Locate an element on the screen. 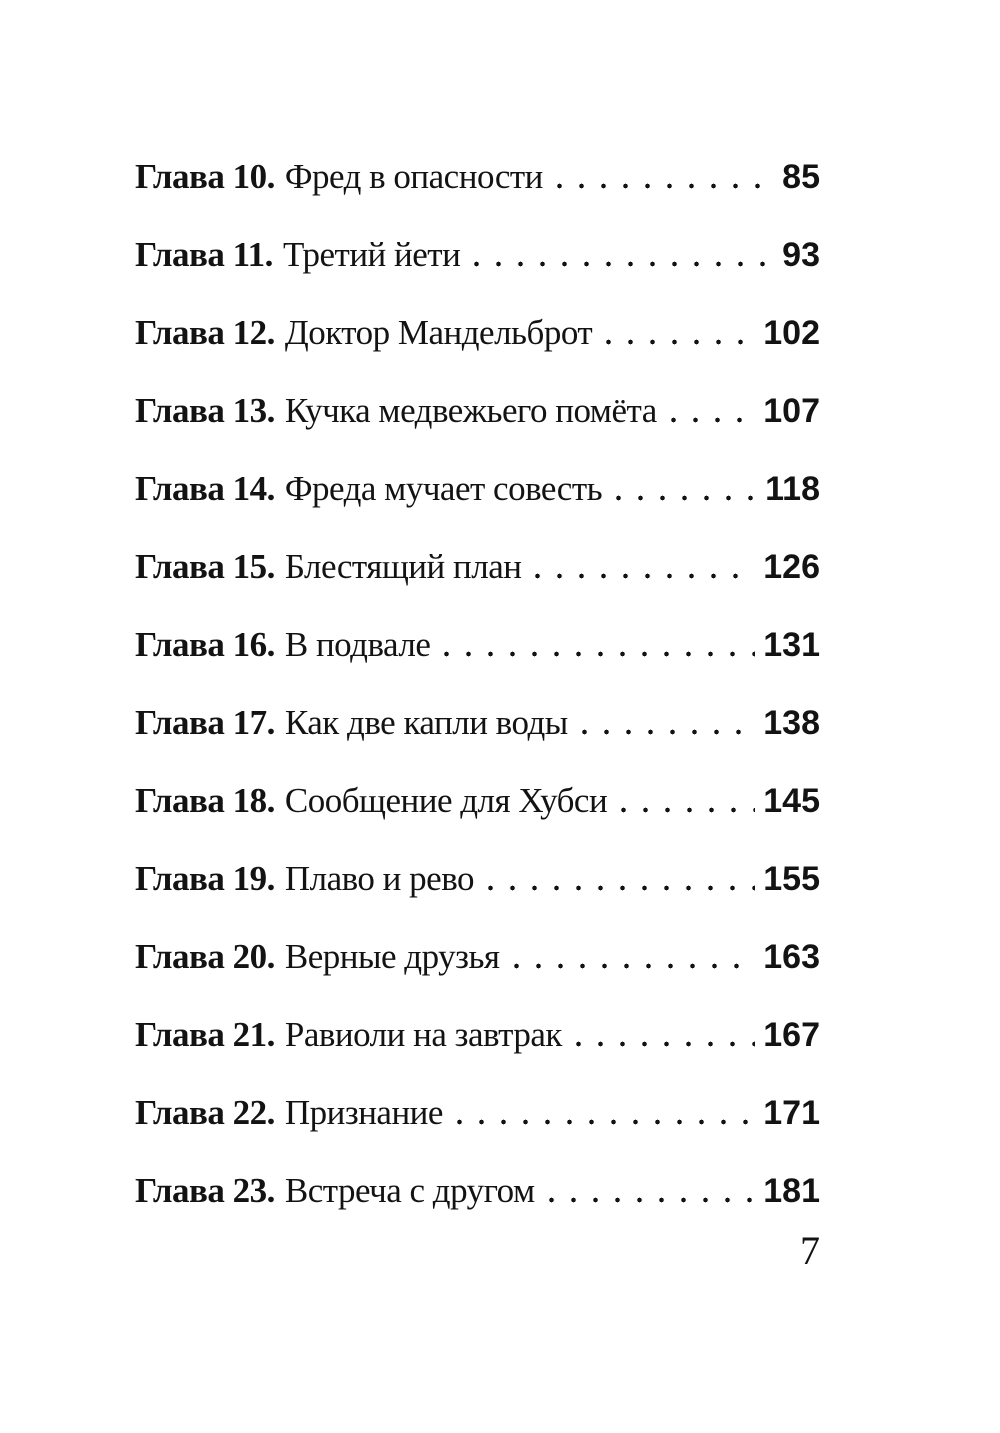 The image size is (1000, 1433). toc-entry: Глава 12. Доктор Мандельброт 102 is located at coordinates (477, 333).